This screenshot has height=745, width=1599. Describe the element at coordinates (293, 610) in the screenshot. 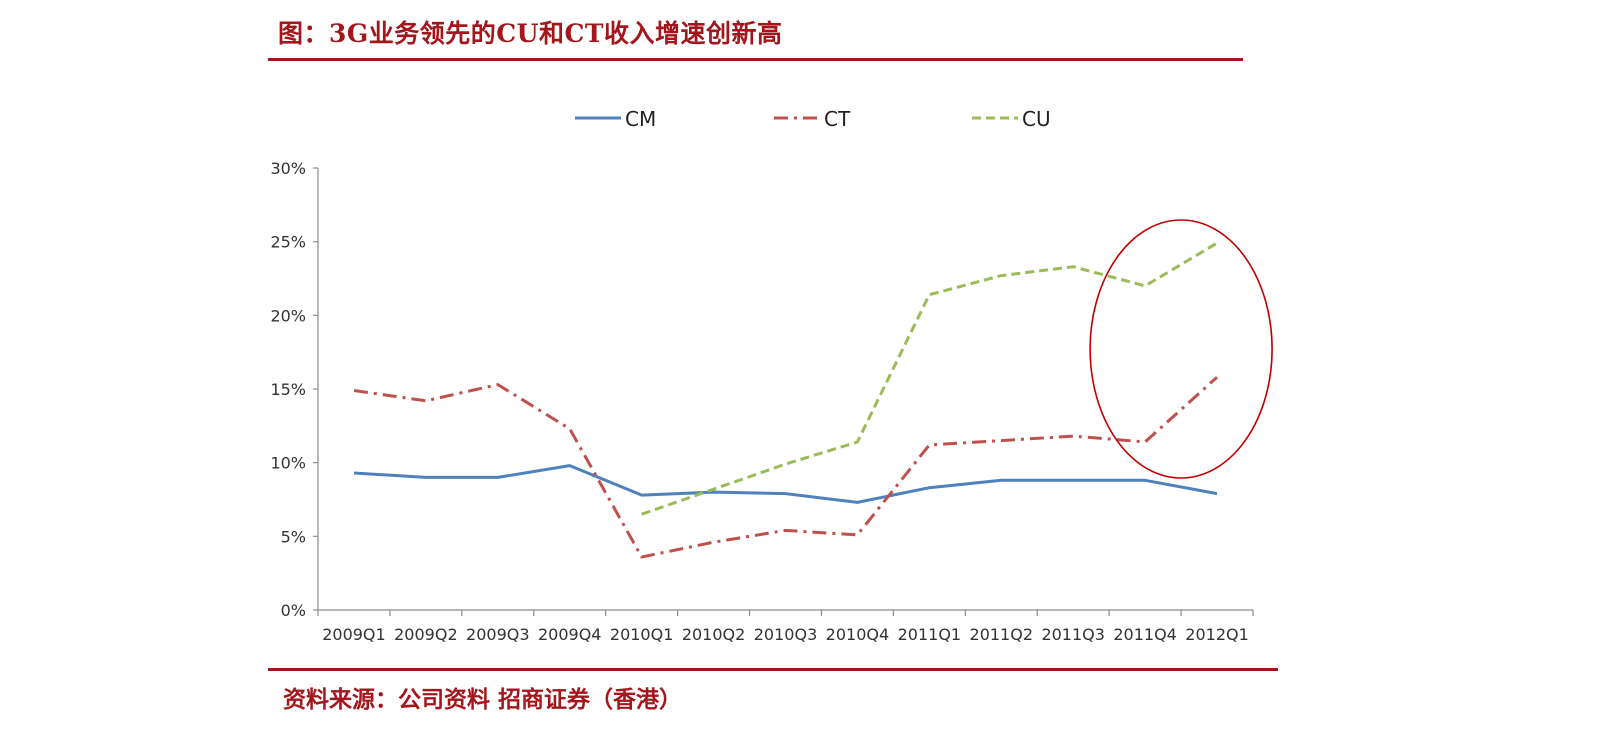

I see `y-tick-label: 0%` at that location.